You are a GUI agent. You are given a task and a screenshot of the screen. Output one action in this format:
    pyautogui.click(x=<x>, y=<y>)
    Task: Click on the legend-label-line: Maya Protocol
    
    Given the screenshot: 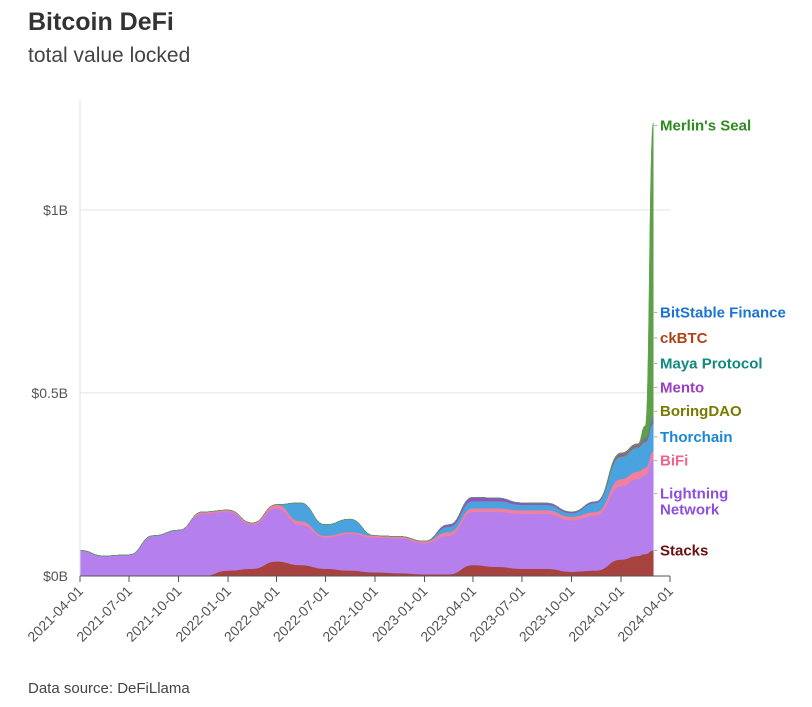 What is the action you would take?
    pyautogui.click(x=711, y=364)
    